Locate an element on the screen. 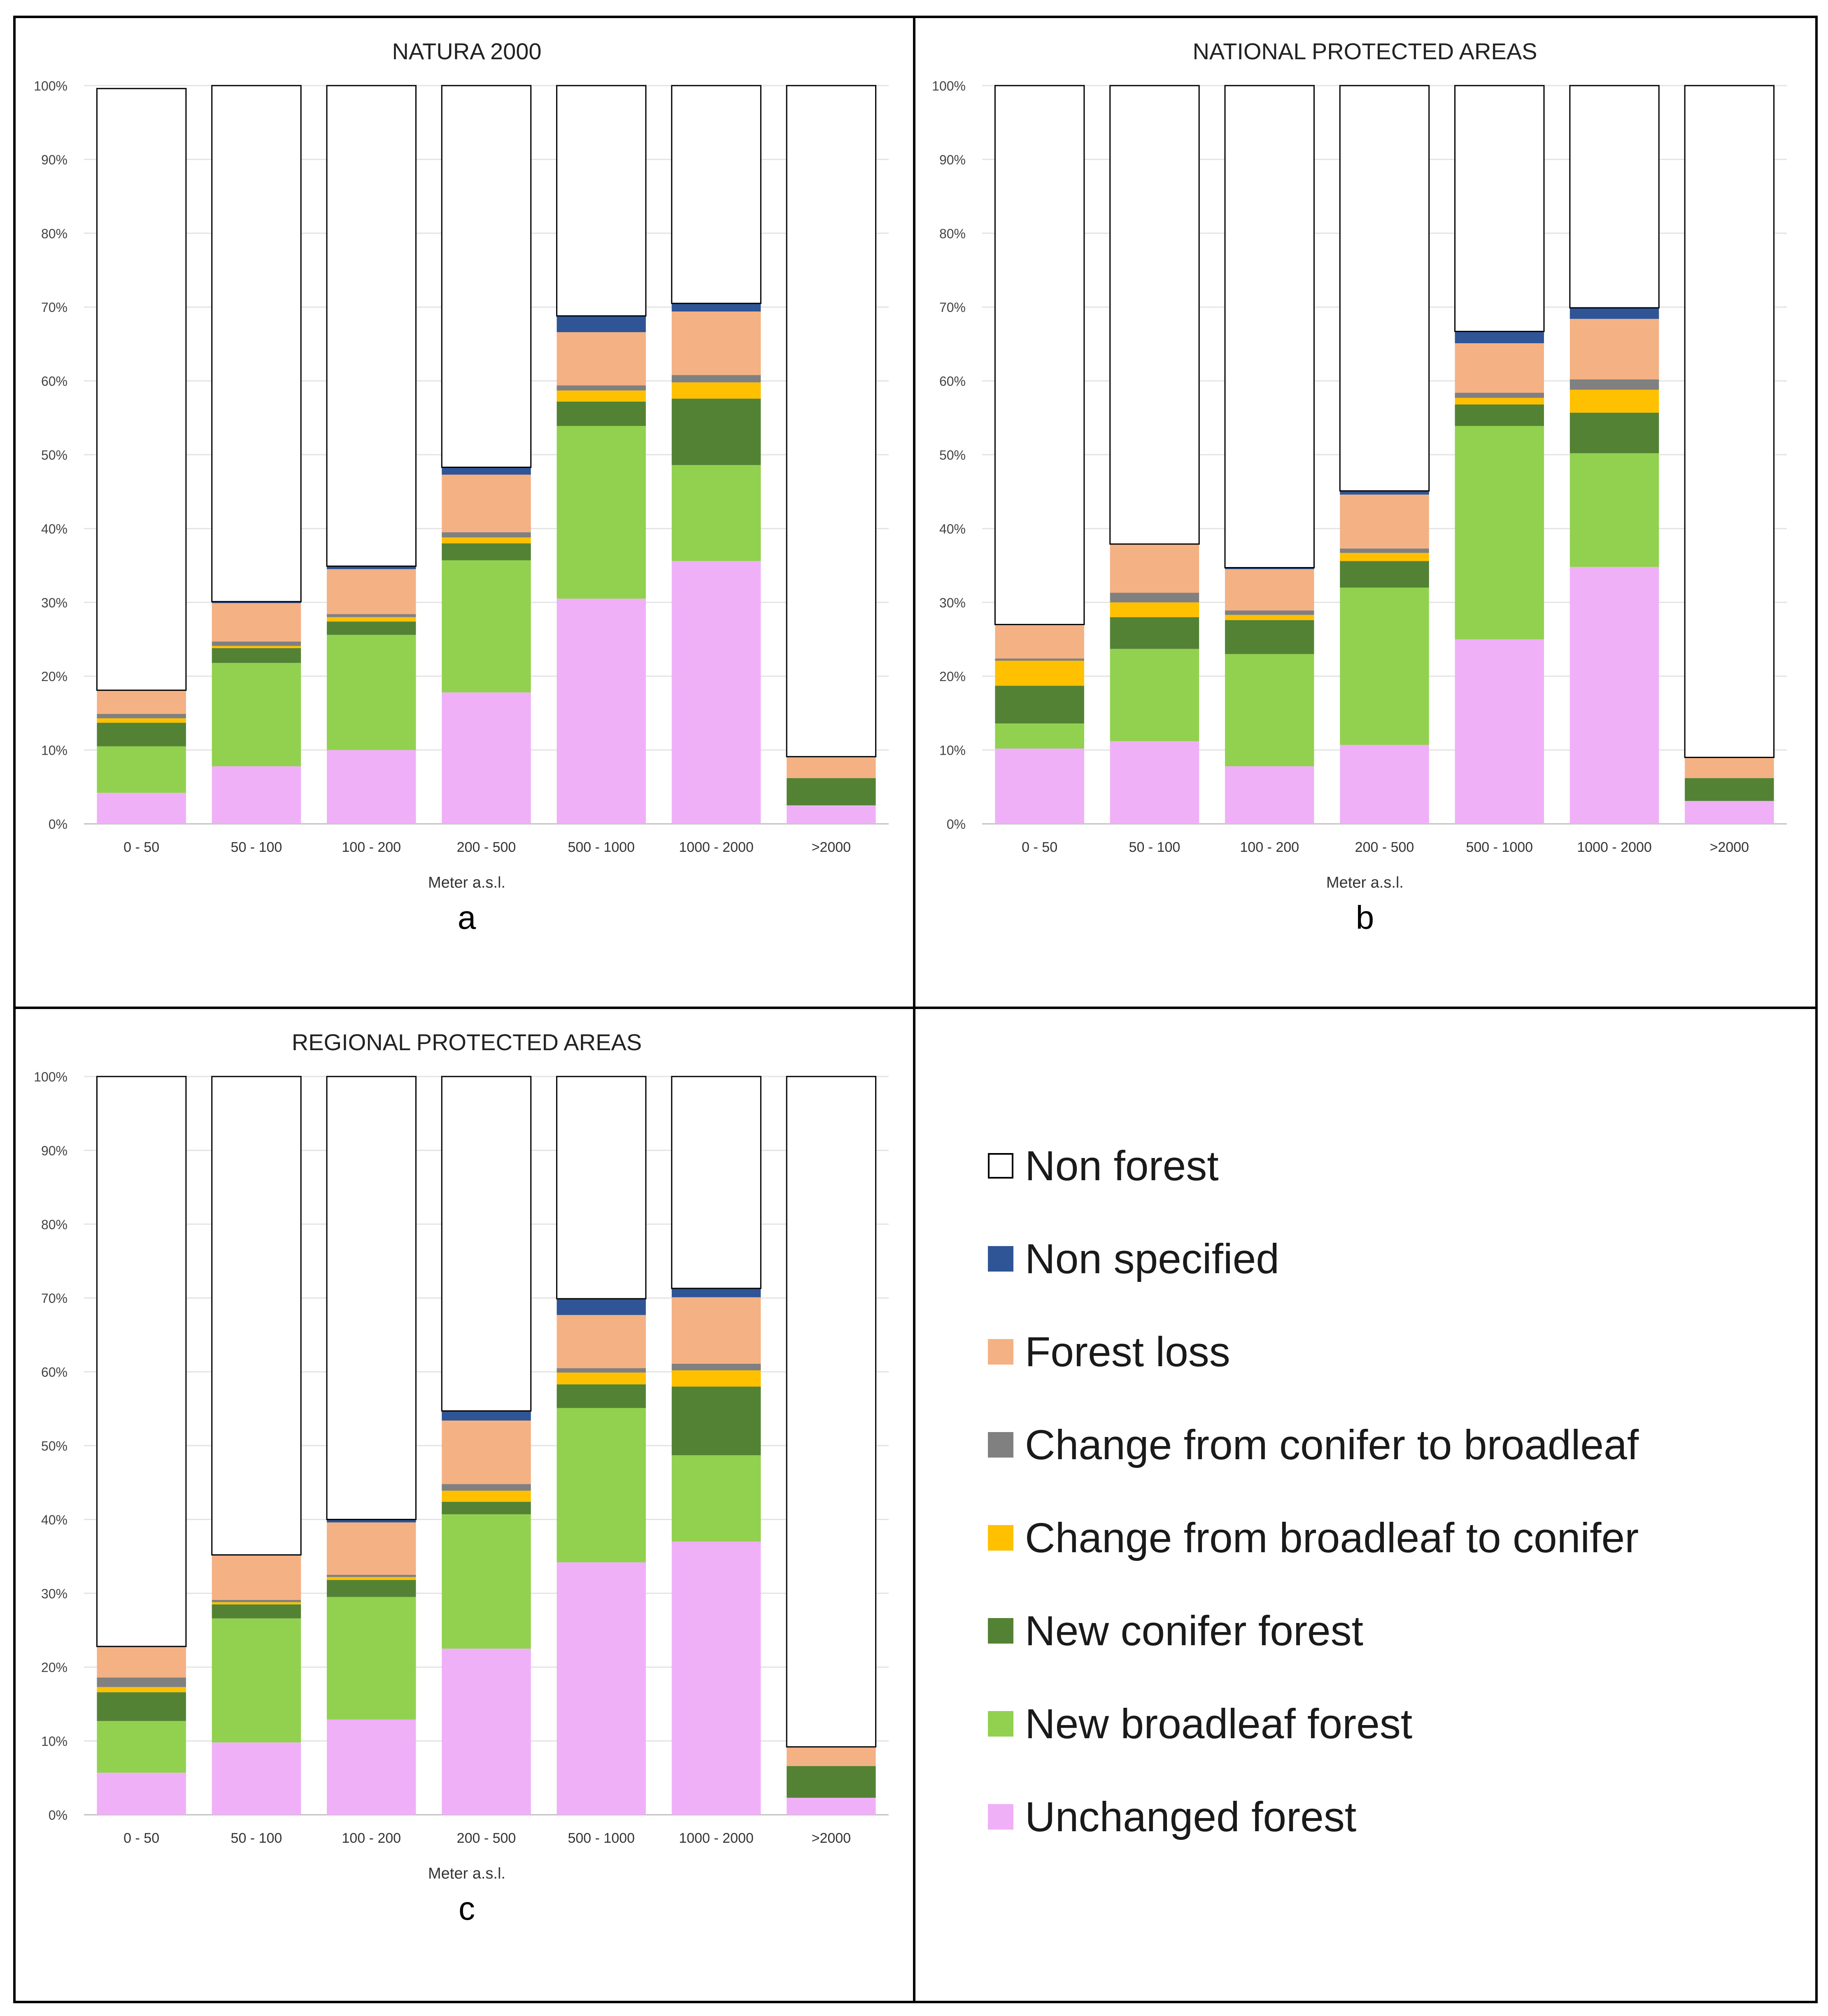  panel-divider-horizontal is located at coordinates (915, 1008).